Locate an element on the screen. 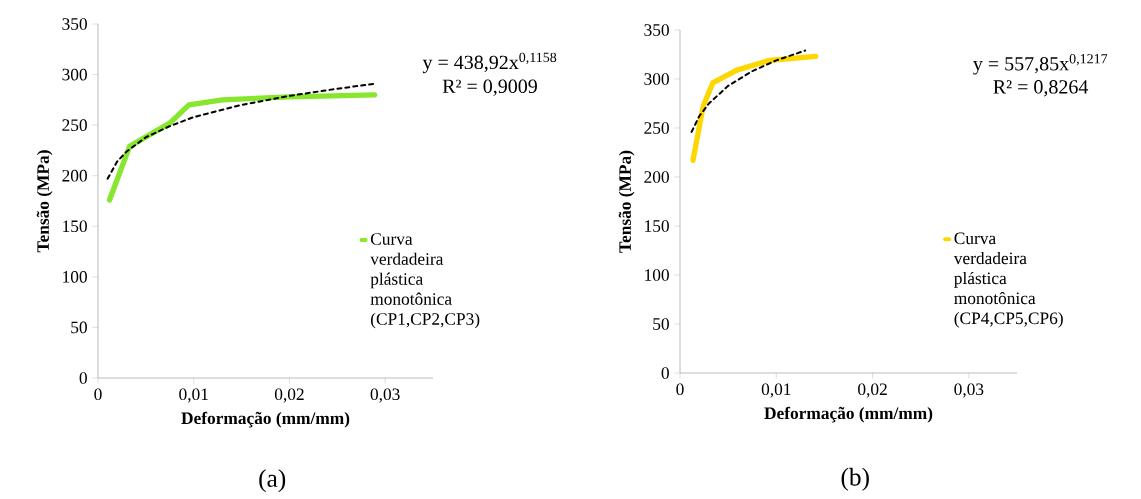  text: (a) is located at coordinates (272, 481).